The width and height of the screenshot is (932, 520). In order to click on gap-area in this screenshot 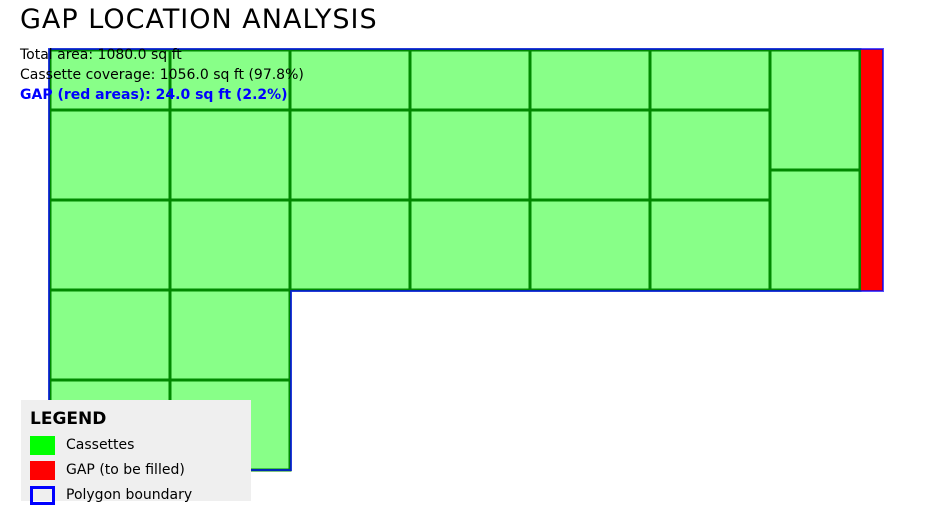, I will do `click(872, 170)`.